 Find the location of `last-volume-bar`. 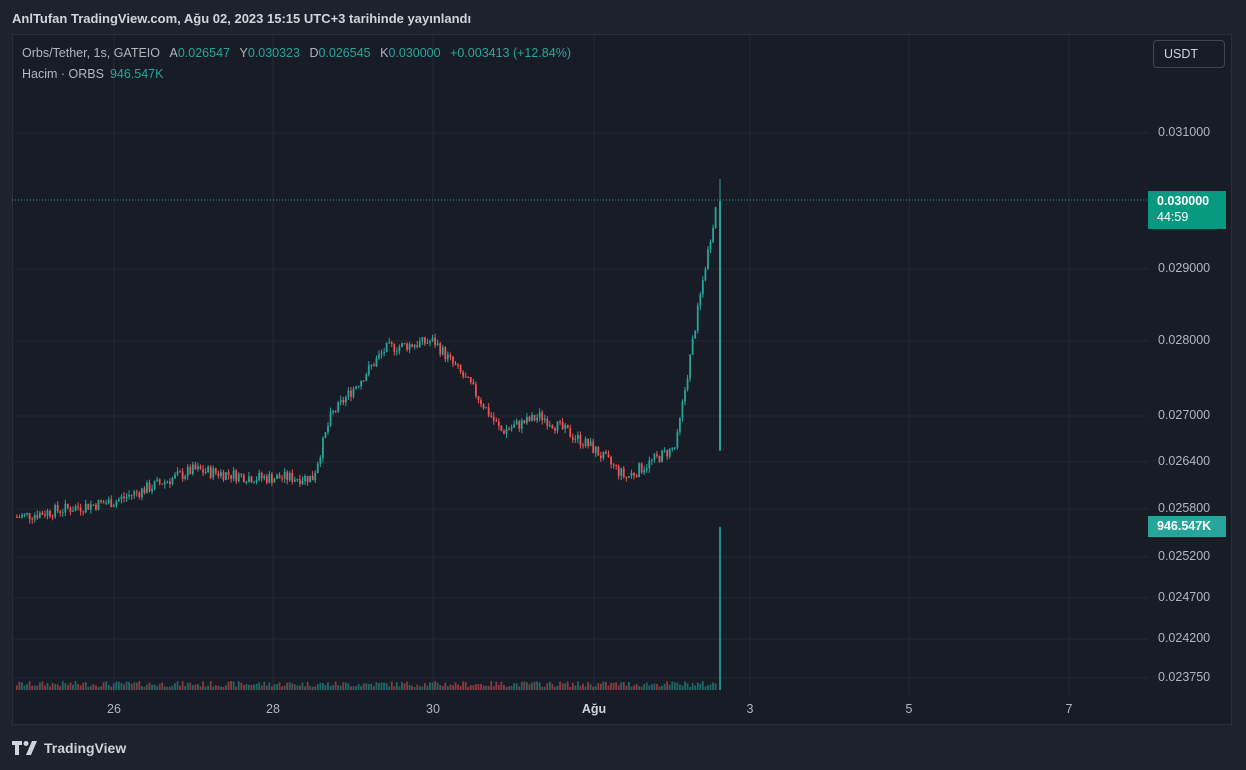

last-volume-bar is located at coordinates (720, 608).